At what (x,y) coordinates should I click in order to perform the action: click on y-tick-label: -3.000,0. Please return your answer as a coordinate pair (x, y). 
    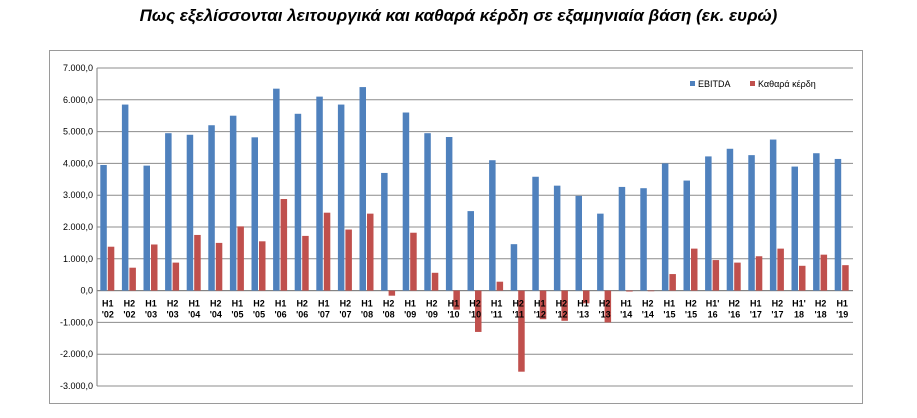
    Looking at the image, I should click on (76, 386).